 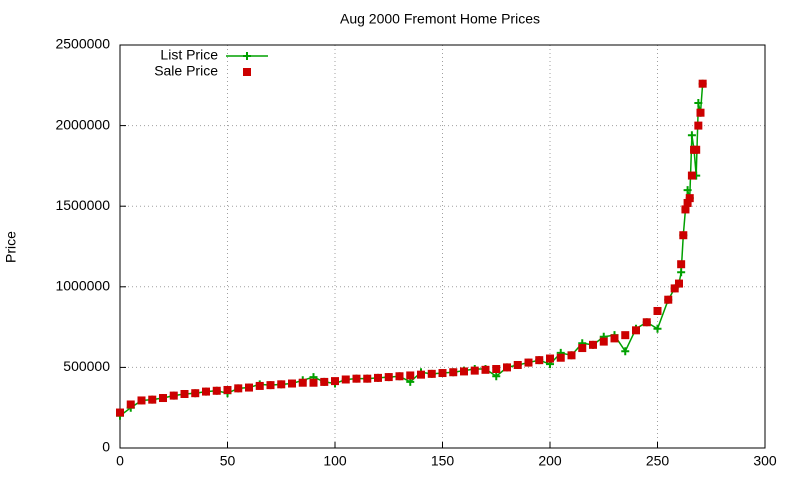 What do you see at coordinates (120, 461) in the screenshot?
I see `x-tick-label: 0` at bounding box center [120, 461].